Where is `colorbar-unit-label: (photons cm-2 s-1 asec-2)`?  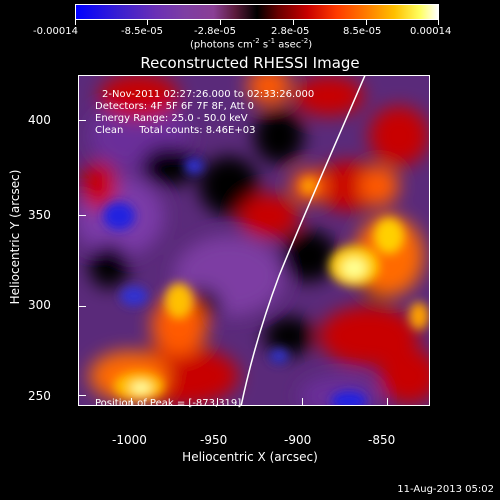
colorbar-unit-label: (photons cm-2 s-1 asec-2) is located at coordinates (251, 44).